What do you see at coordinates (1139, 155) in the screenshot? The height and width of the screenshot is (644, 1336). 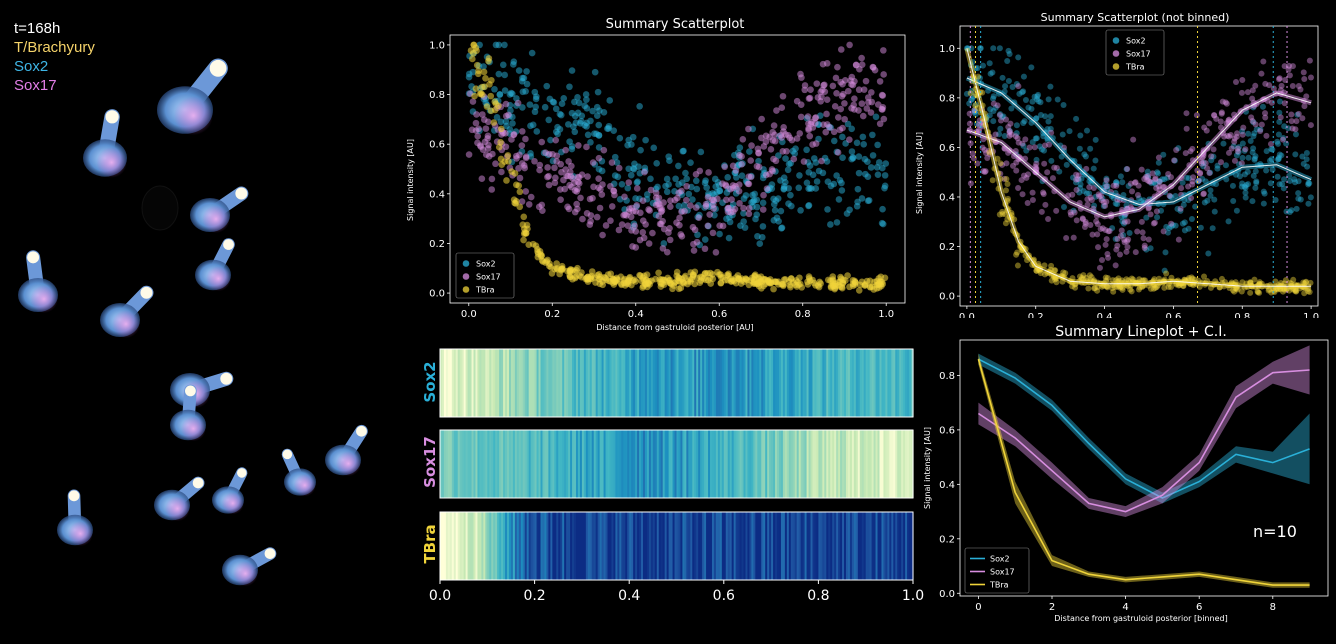 I see `fit-line-sox17` at bounding box center [1139, 155].